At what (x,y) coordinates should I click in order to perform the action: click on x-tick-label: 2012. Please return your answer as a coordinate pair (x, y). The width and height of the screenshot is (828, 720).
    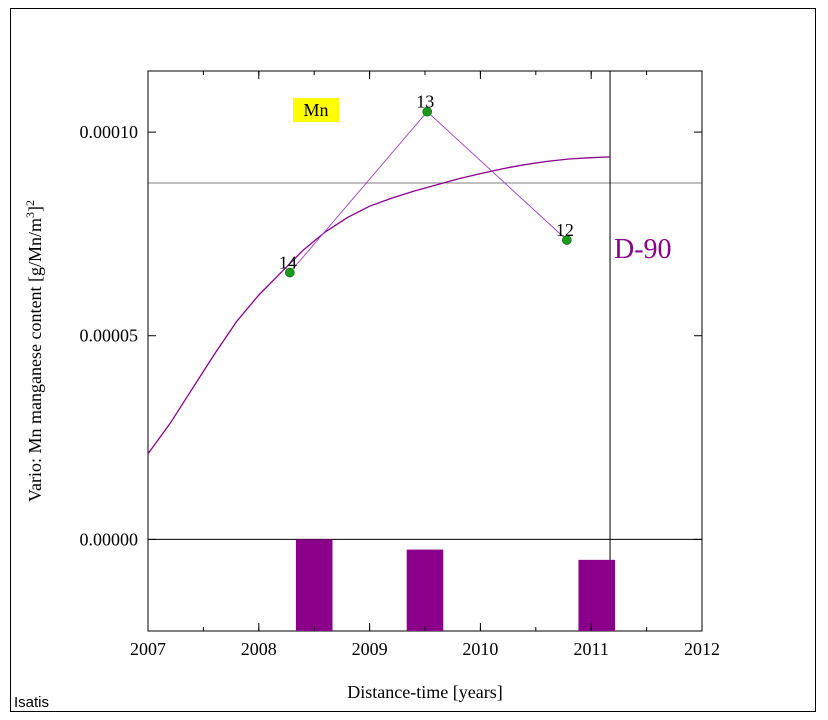
    Looking at the image, I should click on (702, 649).